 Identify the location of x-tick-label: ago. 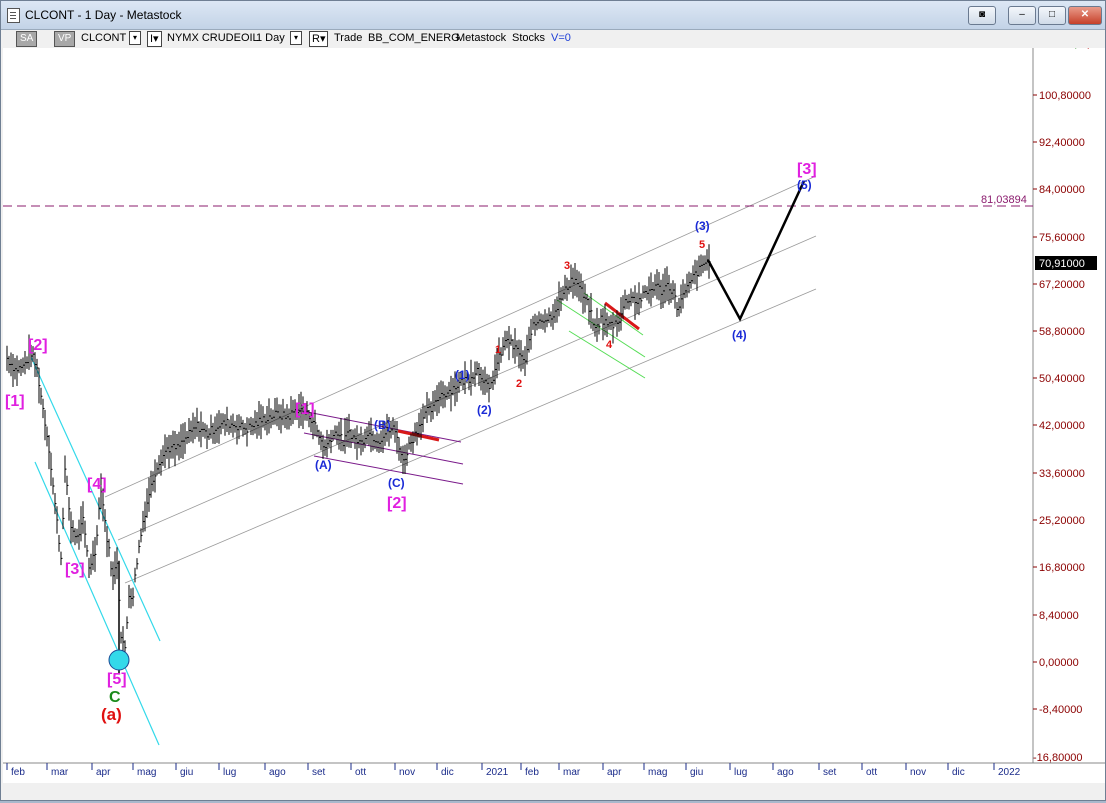
(785, 772).